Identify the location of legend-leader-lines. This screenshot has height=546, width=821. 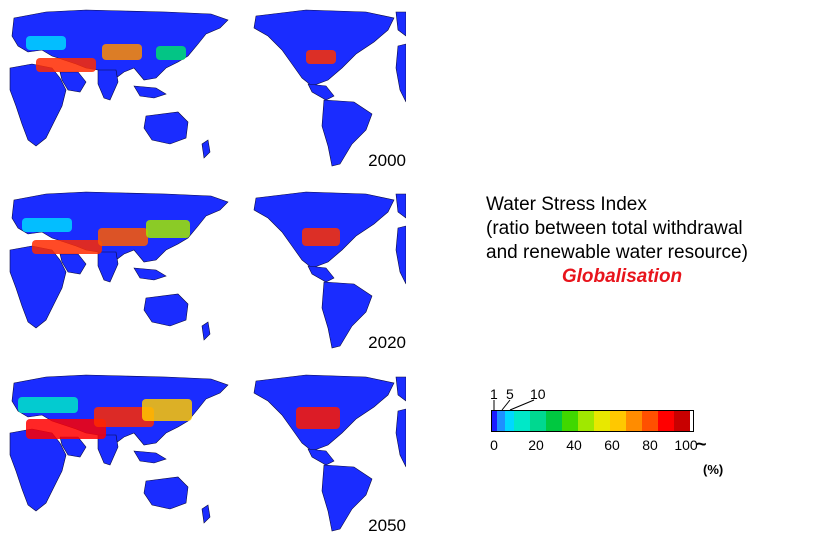
(514, 405).